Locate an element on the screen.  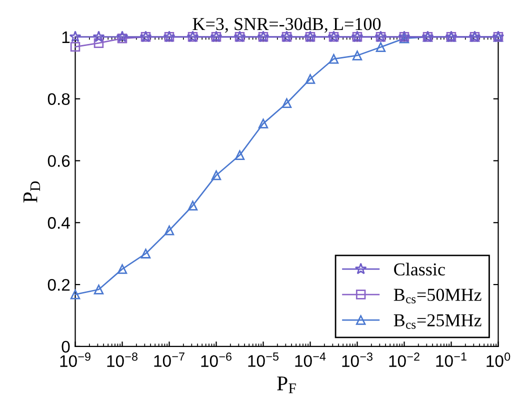
chart-title: K=3, SNR=-30dB, L=100 is located at coordinates (286, 25).